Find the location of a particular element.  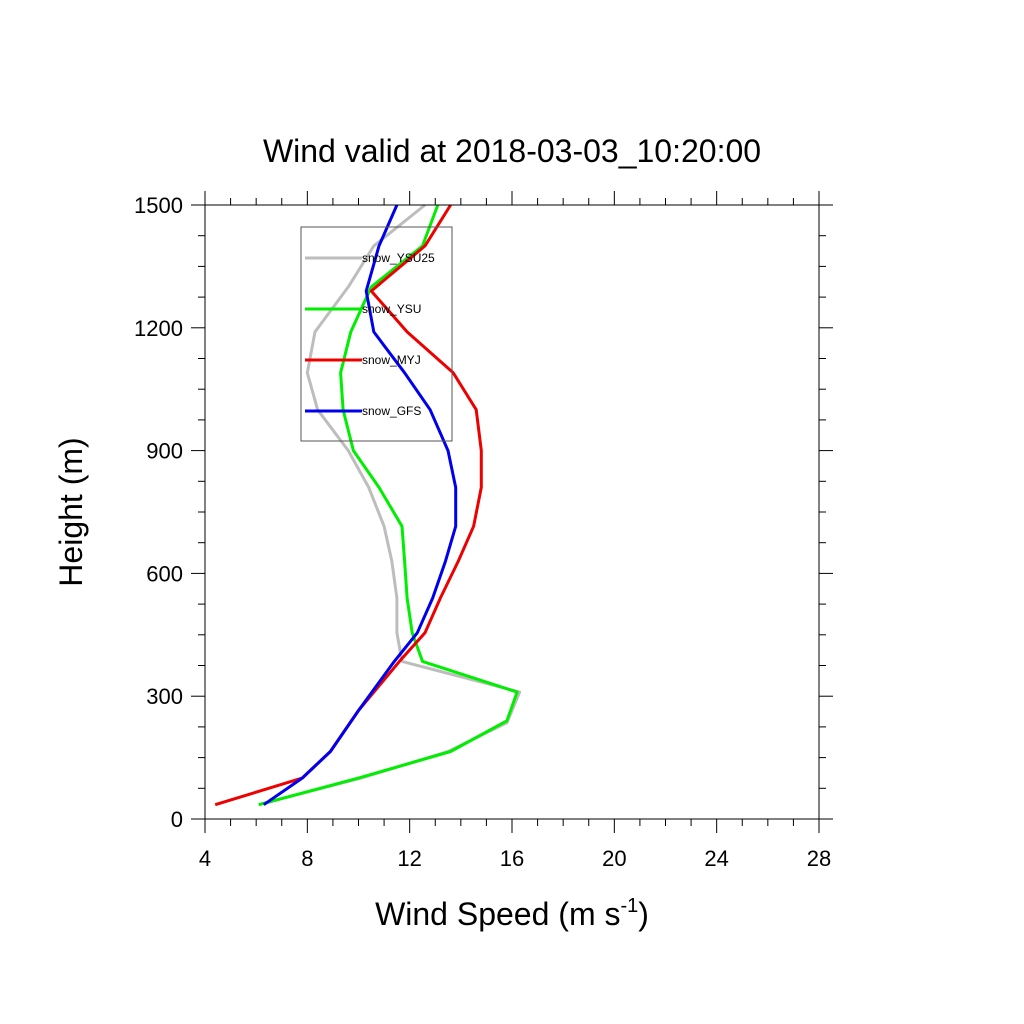

legend-box is located at coordinates (376, 334).